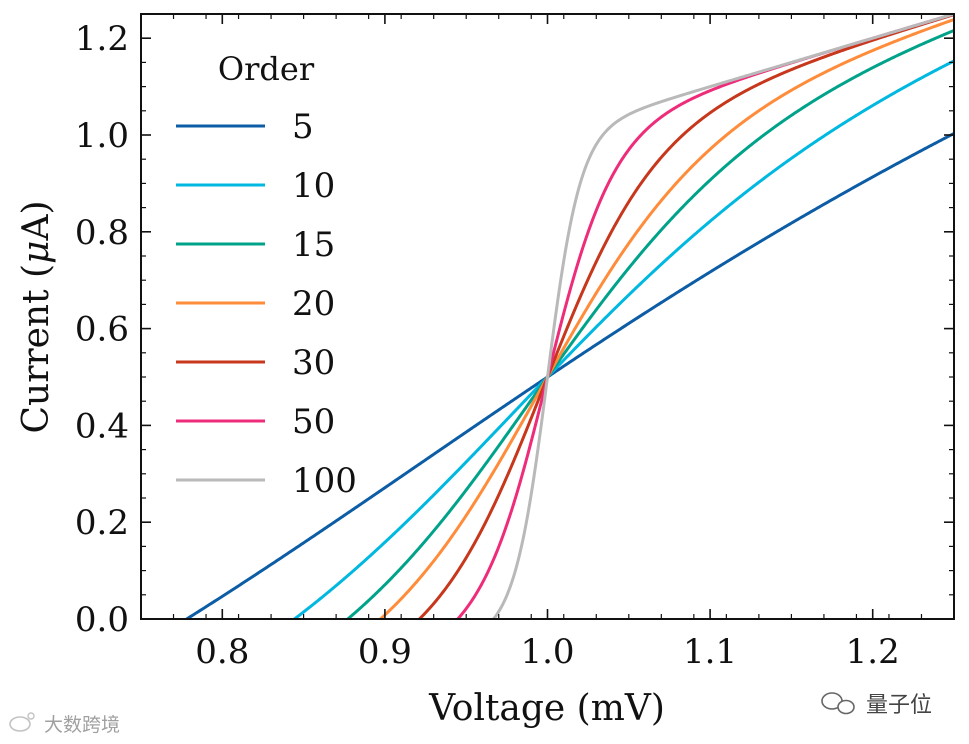 This screenshot has width=969, height=744. I want to click on x-tick-label: 0.8, so click(222, 652).